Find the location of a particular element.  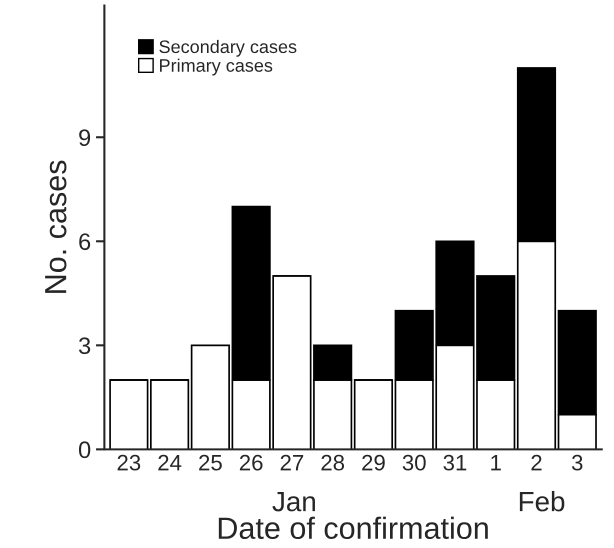

x-tick-label: 1 is located at coordinates (496, 462).